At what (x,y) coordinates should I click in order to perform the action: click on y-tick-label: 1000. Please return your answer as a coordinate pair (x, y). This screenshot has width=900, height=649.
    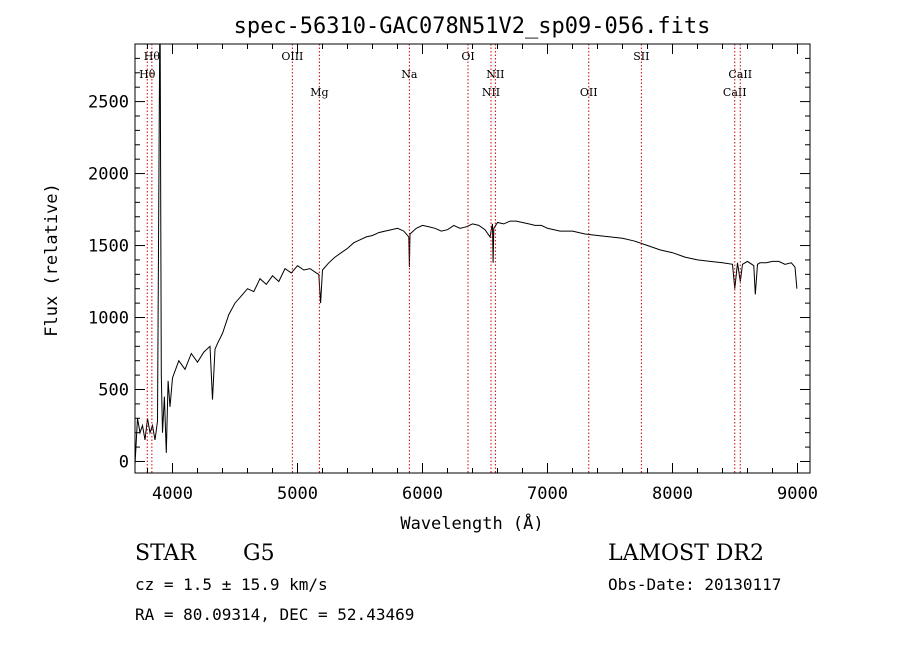
    Looking at the image, I should click on (108, 319).